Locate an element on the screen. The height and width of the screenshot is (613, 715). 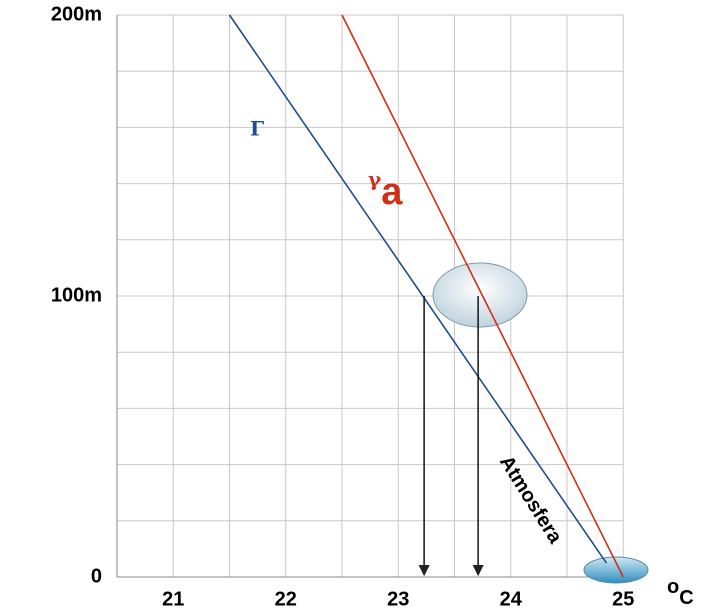
cloud is located at coordinates (480, 295).